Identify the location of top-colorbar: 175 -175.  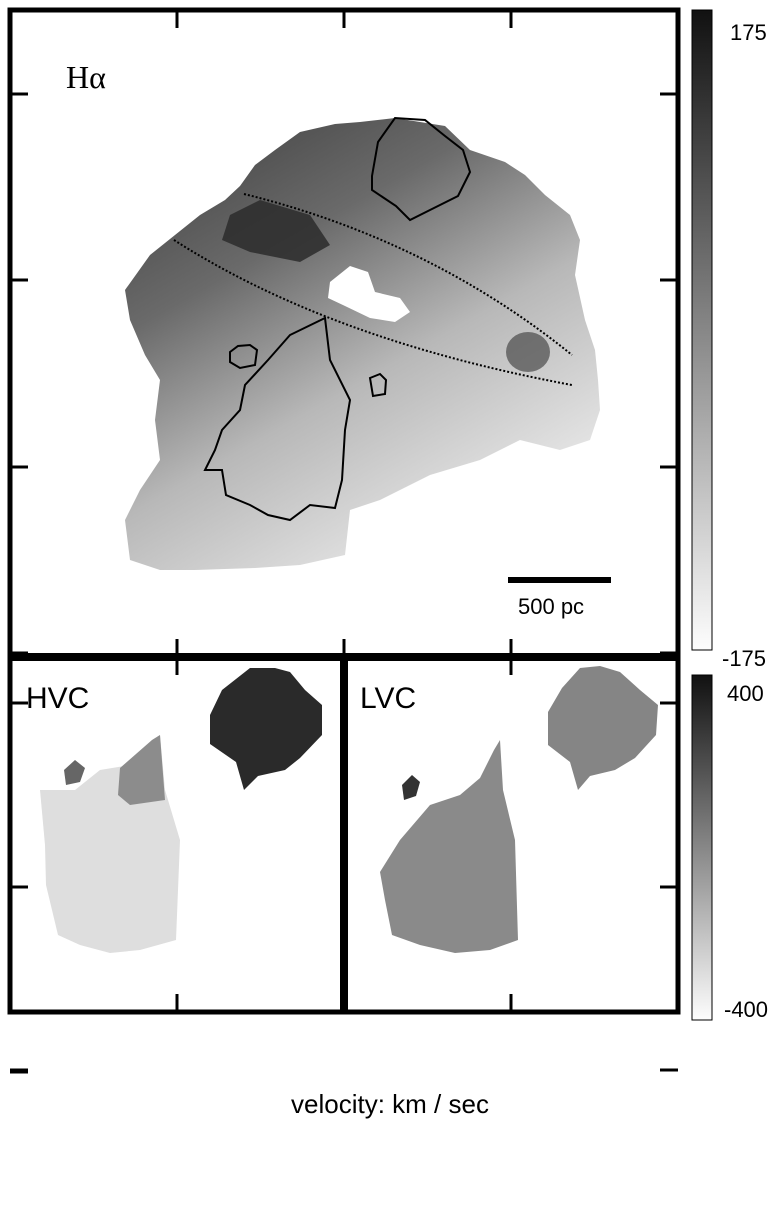
(729, 340).